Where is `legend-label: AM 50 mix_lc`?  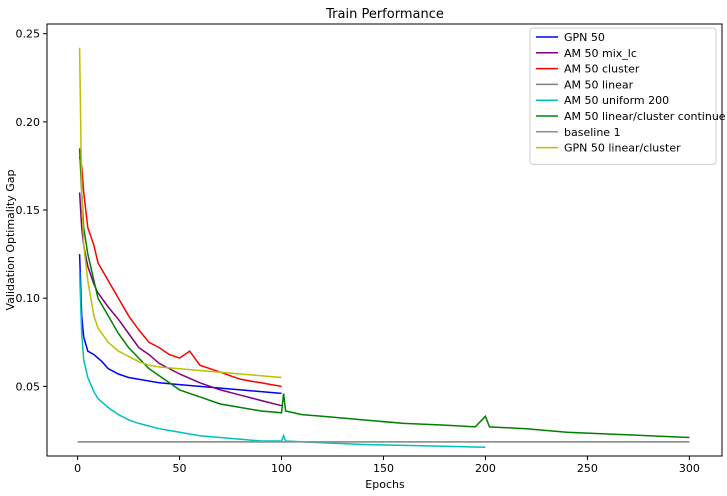 legend-label: AM 50 mix_lc is located at coordinates (600, 53).